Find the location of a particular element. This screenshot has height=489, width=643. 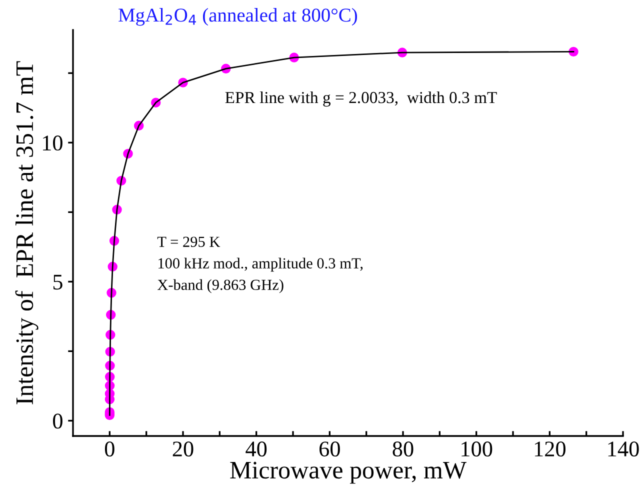

x-tick-label: 140 is located at coordinates (623, 449).